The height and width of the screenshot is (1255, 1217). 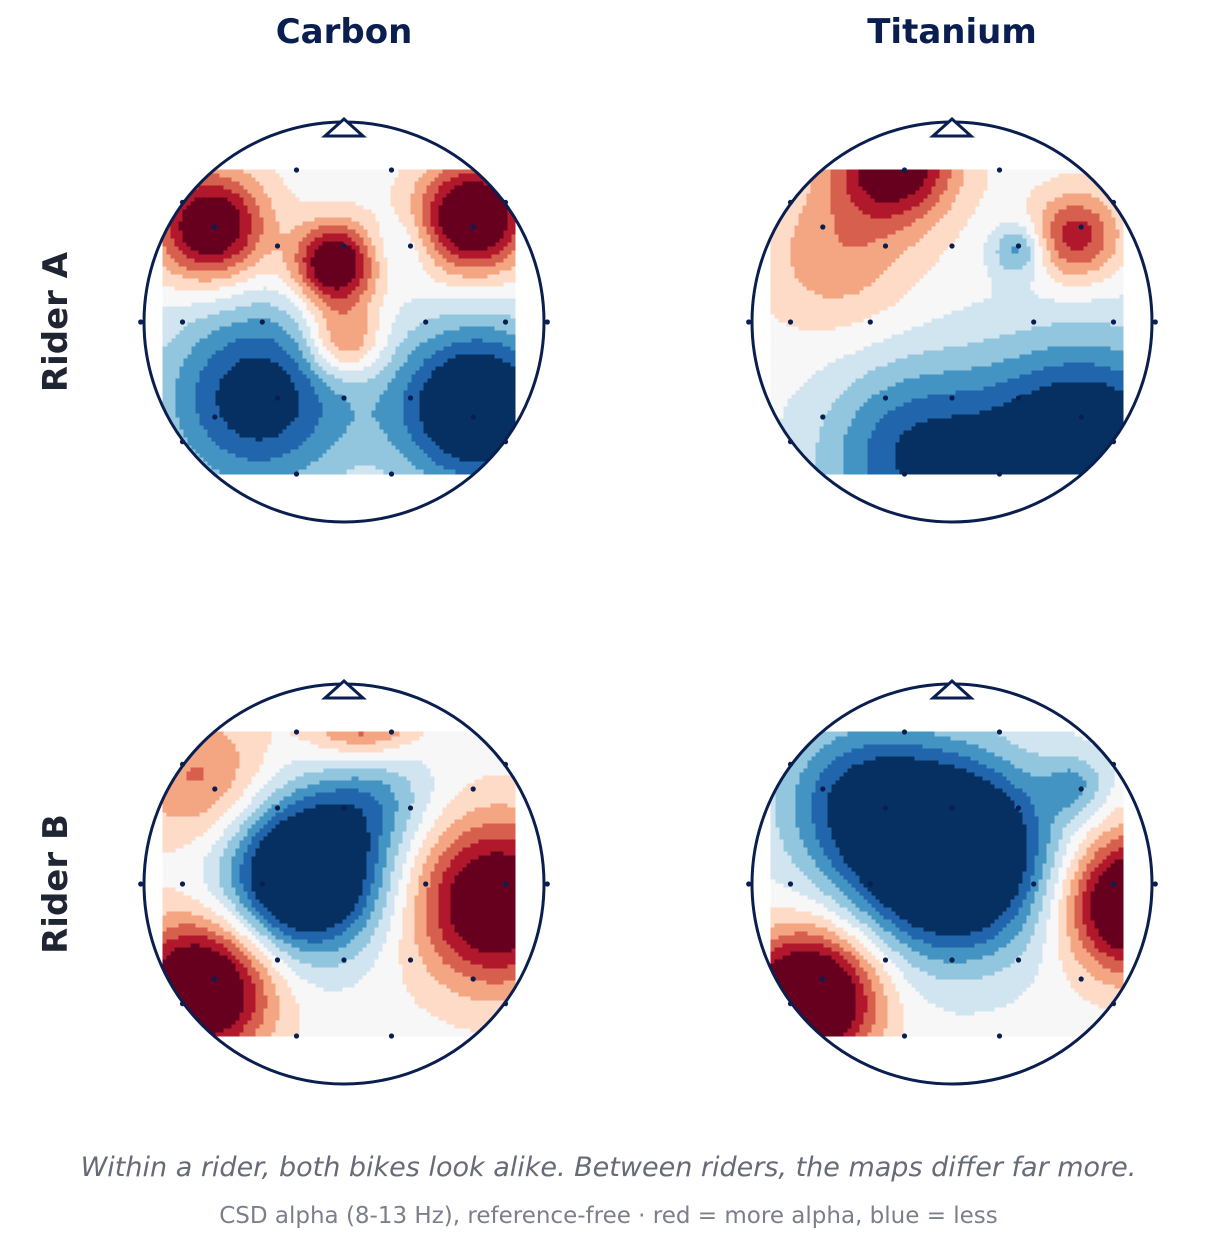 I want to click on topomap-rider-a-carbon, so click(x=344, y=320).